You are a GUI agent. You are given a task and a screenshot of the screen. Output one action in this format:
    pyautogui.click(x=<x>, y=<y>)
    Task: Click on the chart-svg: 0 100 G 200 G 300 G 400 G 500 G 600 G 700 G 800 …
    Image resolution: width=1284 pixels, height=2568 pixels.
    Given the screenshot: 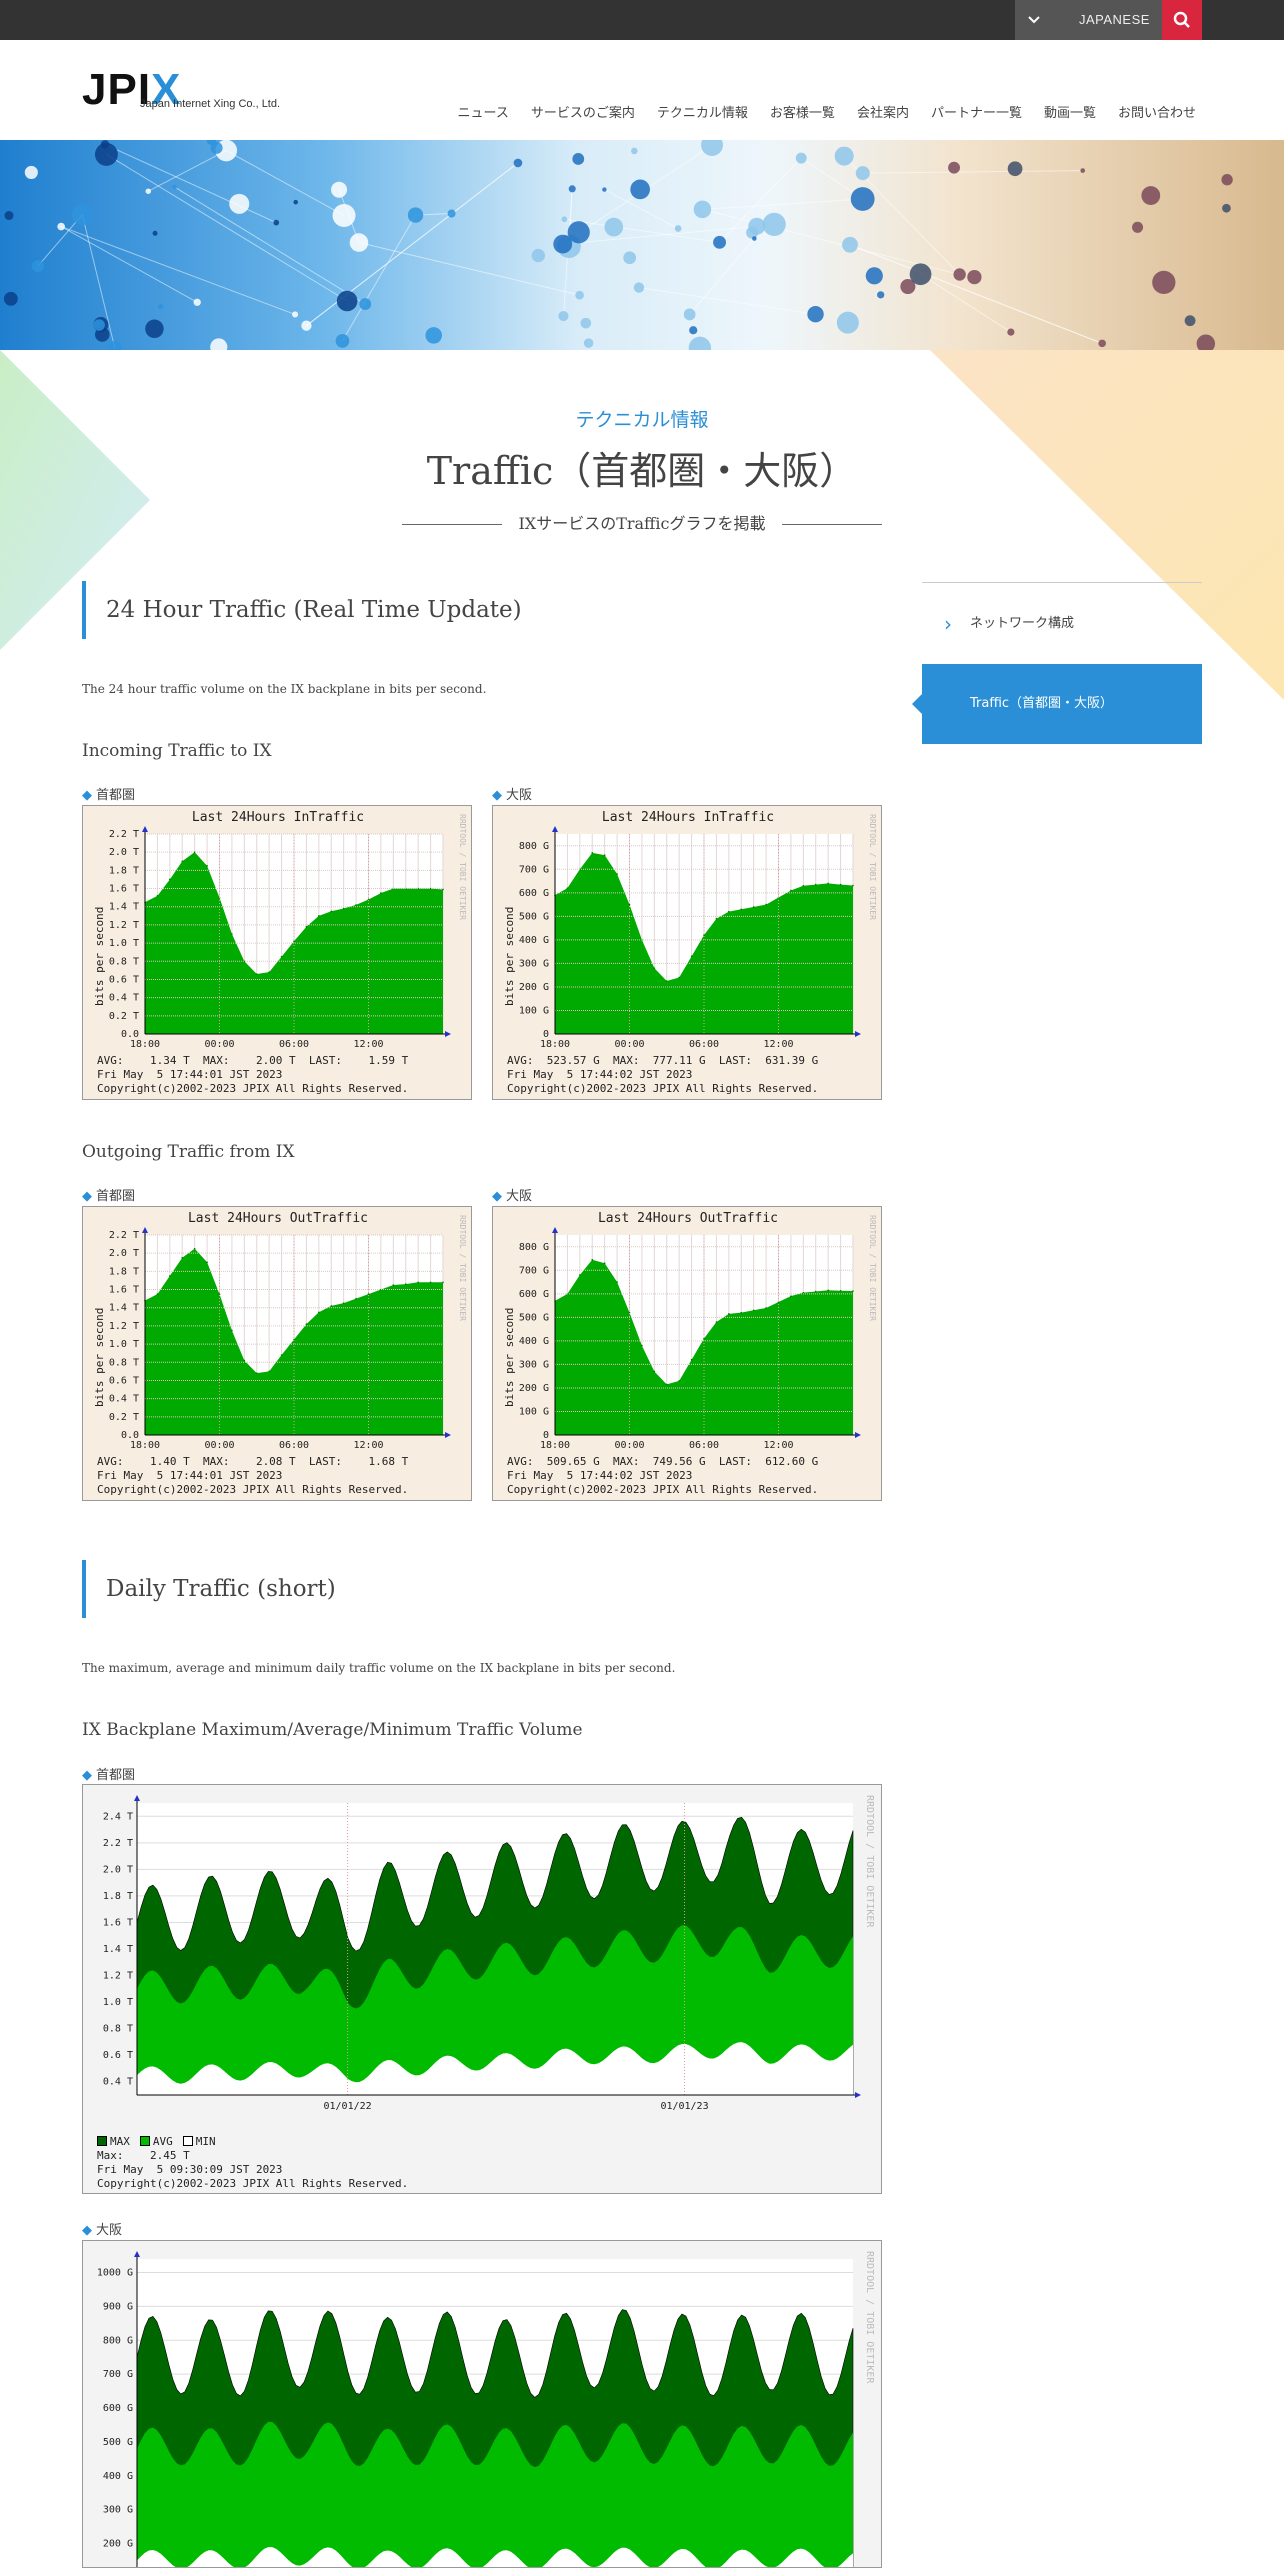 What is the action you would take?
    pyautogui.click(x=690, y=938)
    